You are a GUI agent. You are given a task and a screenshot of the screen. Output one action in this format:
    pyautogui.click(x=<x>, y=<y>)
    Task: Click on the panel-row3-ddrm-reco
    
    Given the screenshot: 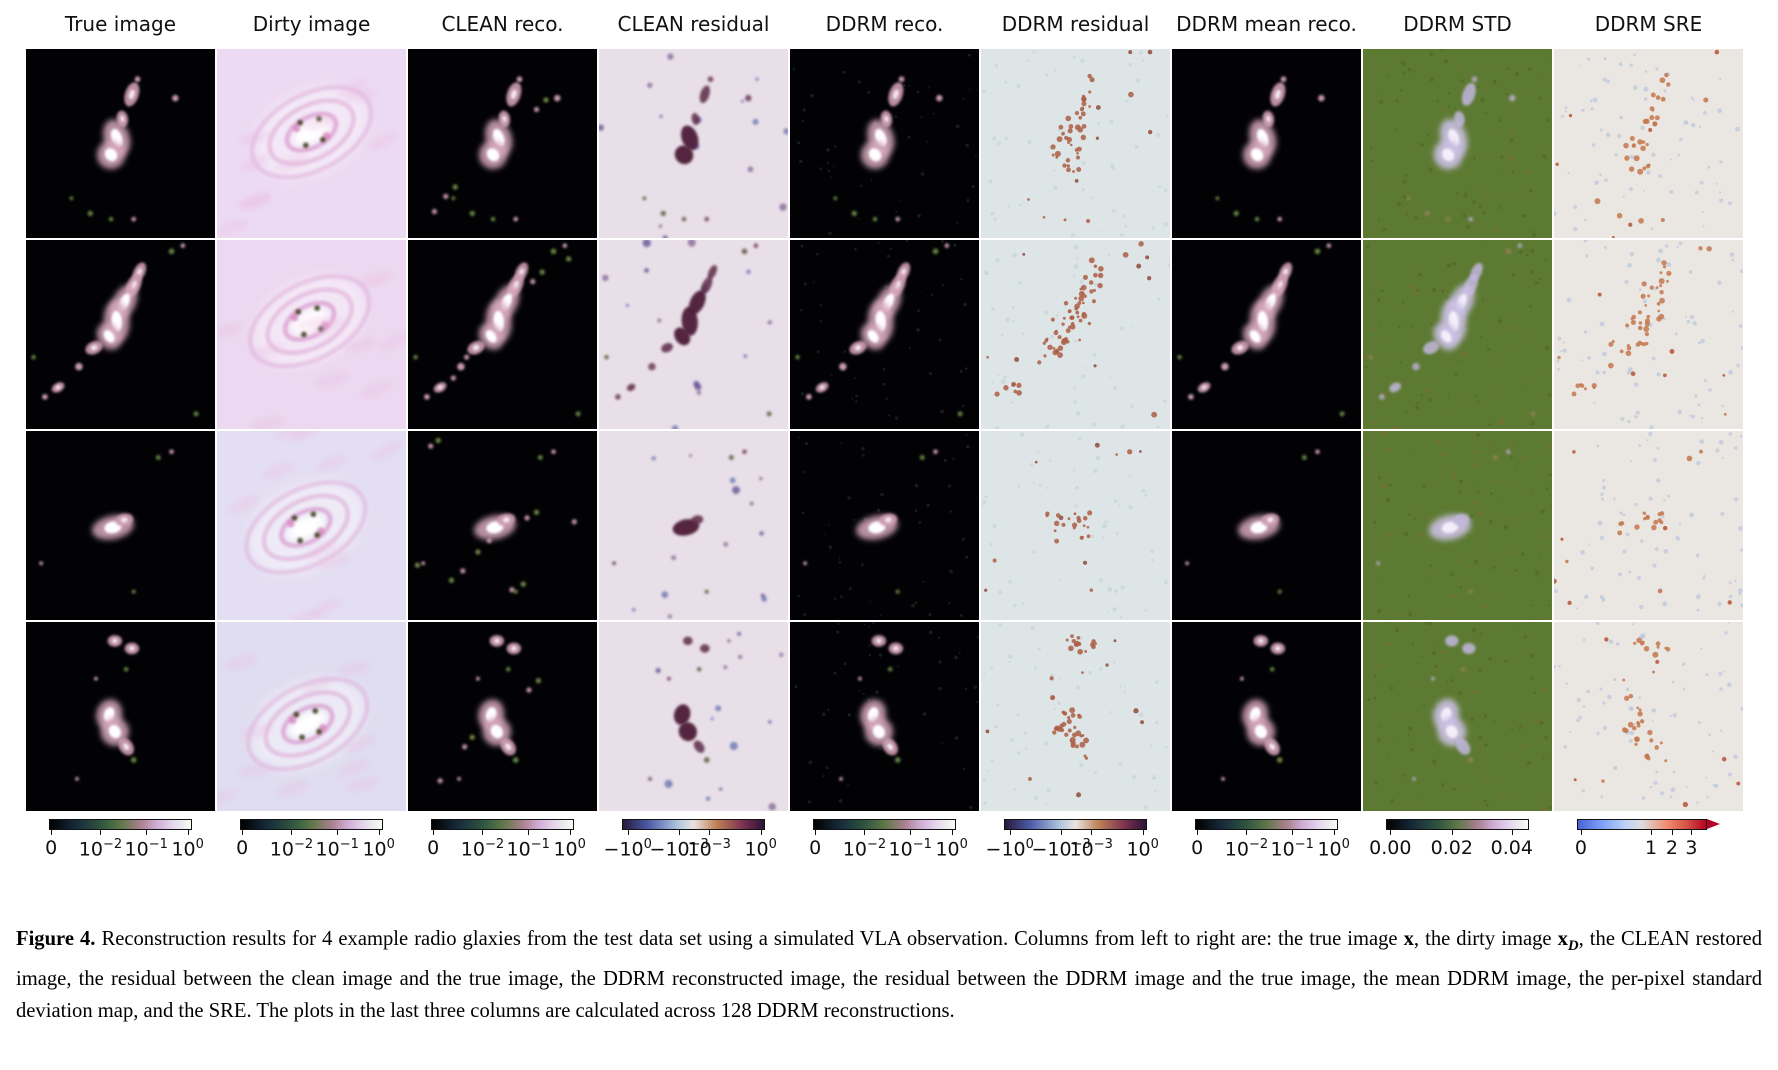 What is the action you would take?
    pyautogui.click(x=884, y=525)
    